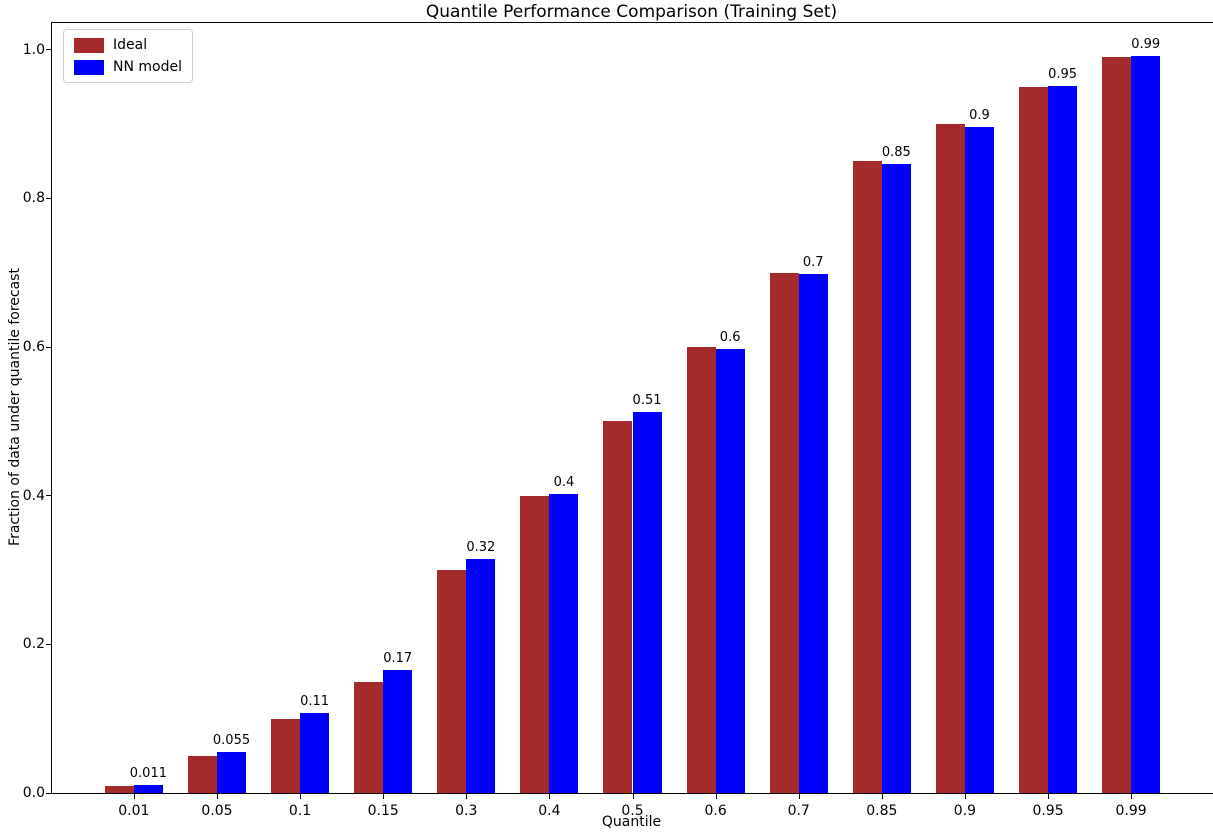  What do you see at coordinates (383, 811) in the screenshot?
I see `x-tick-label: 0.15` at bounding box center [383, 811].